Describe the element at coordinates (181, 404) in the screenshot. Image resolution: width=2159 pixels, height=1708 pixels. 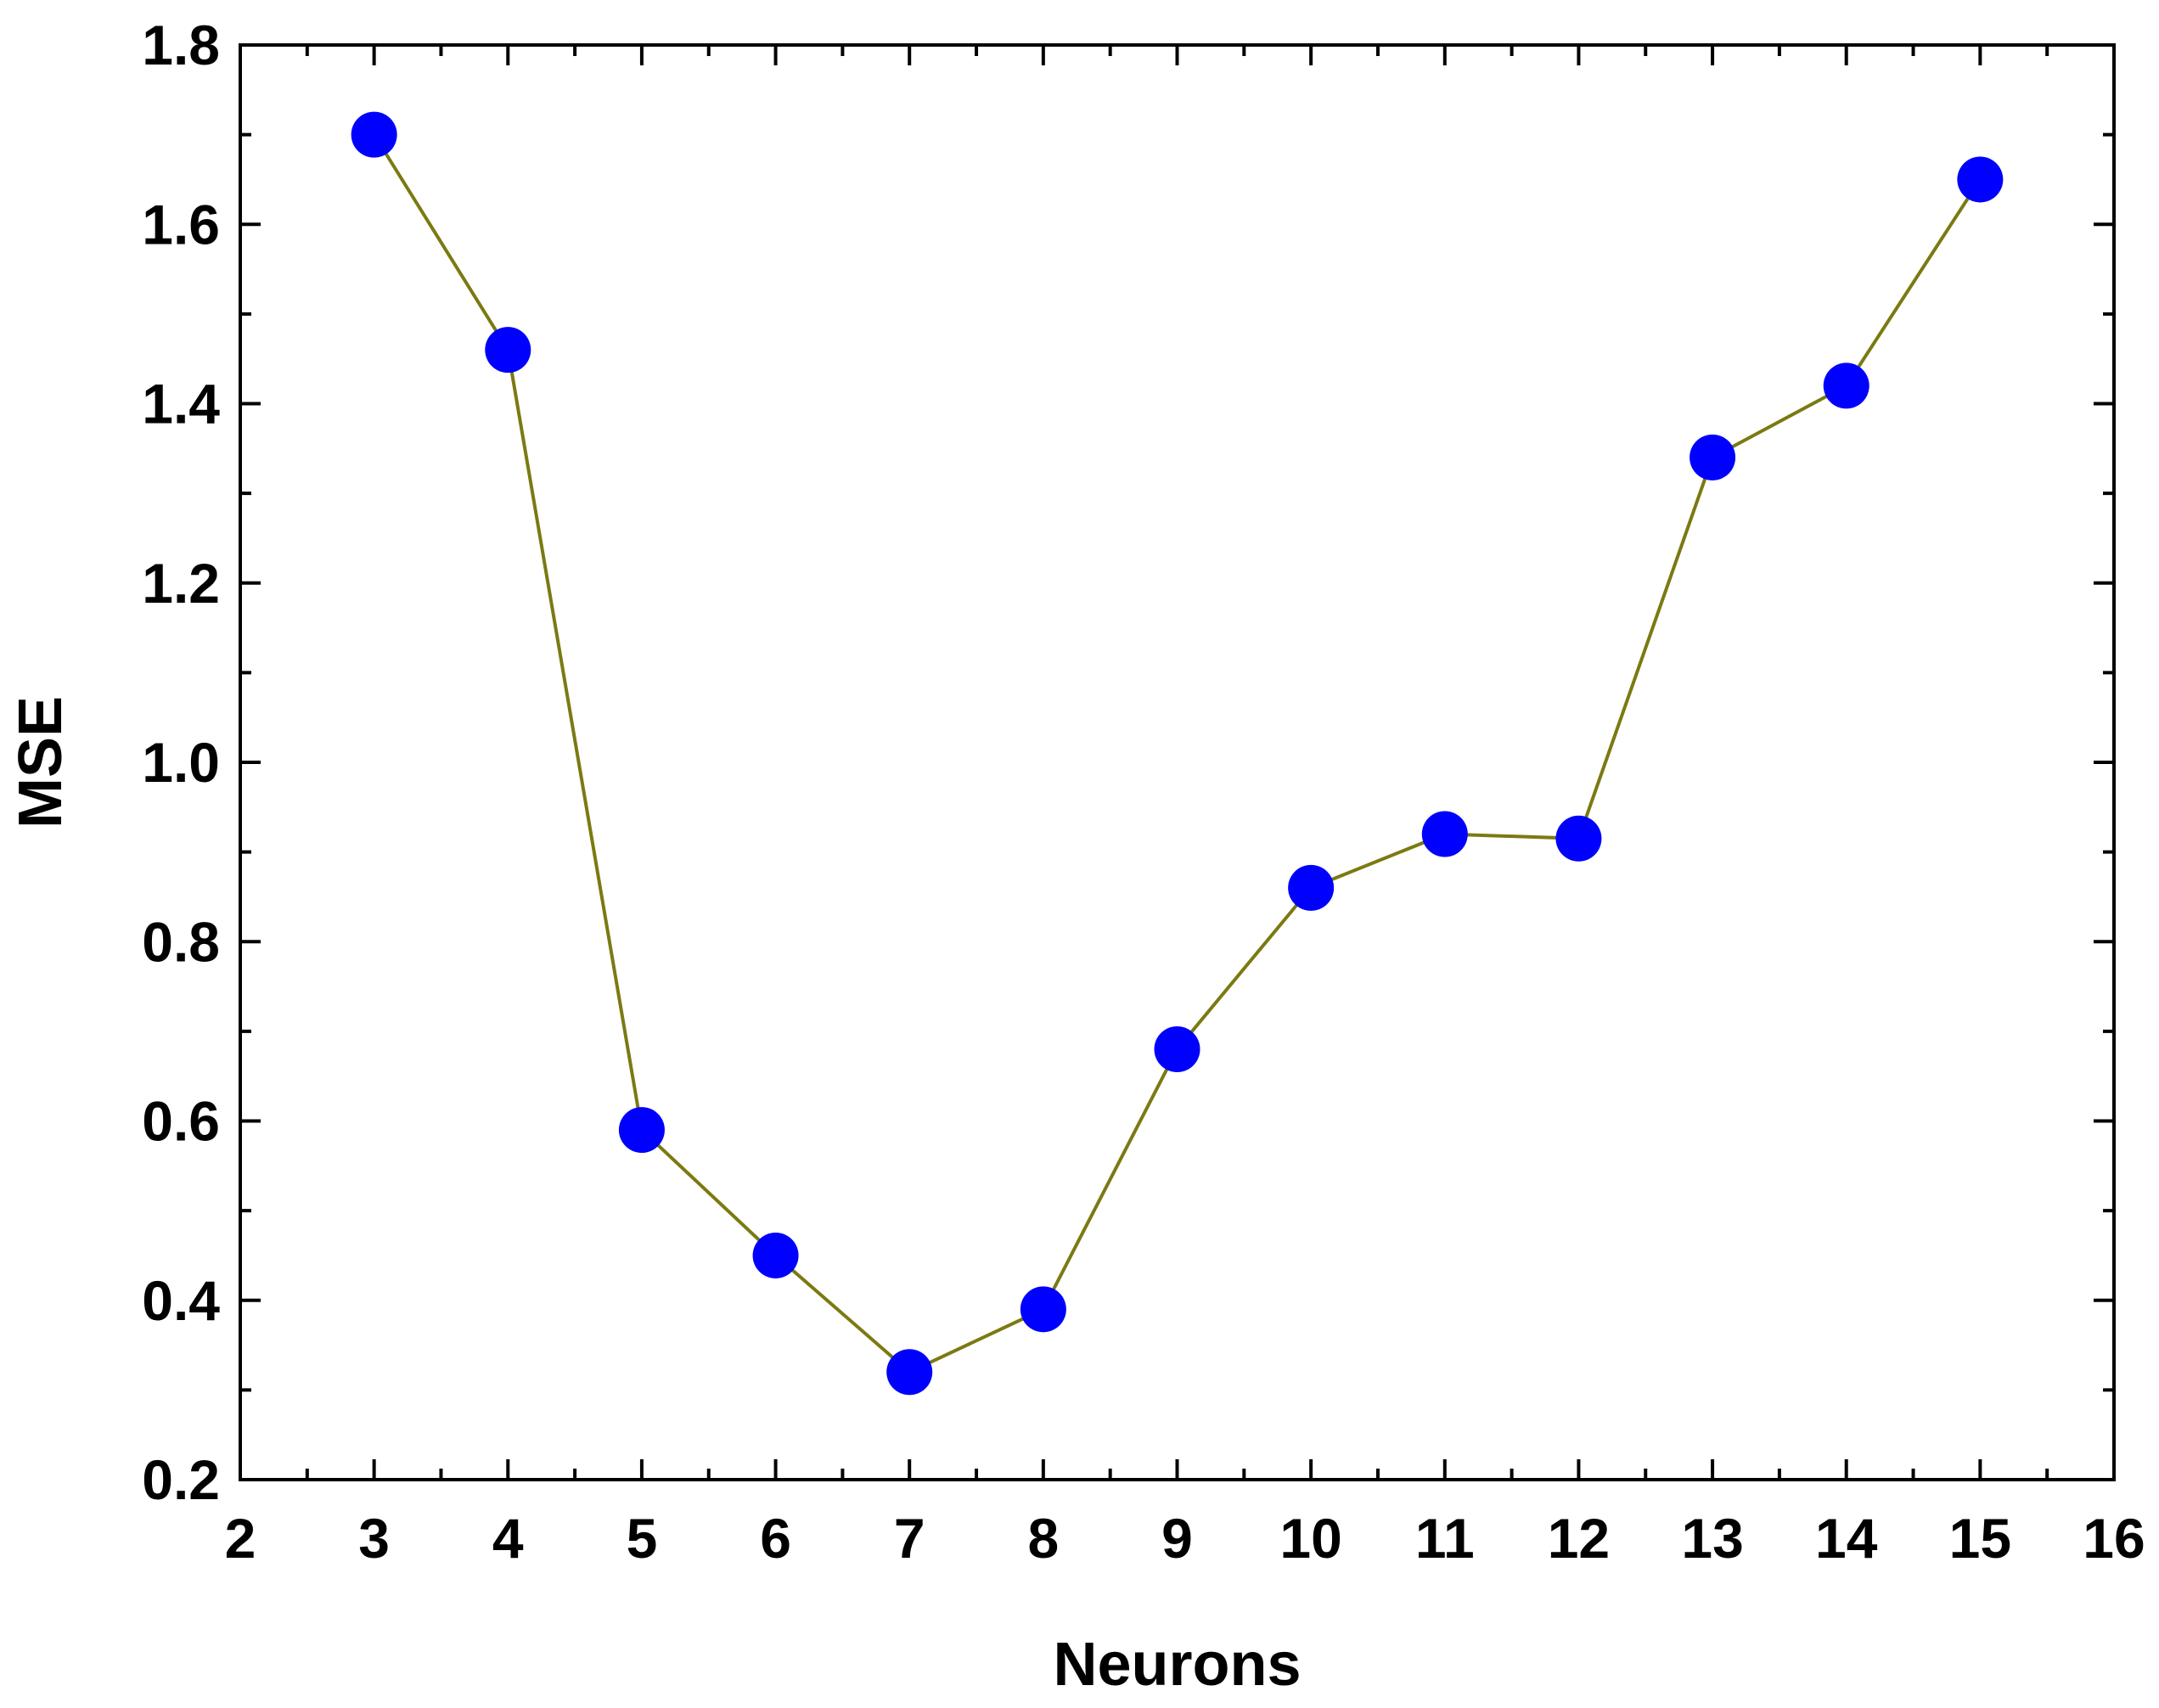
I see `y-tick-label: 1.4` at that location.